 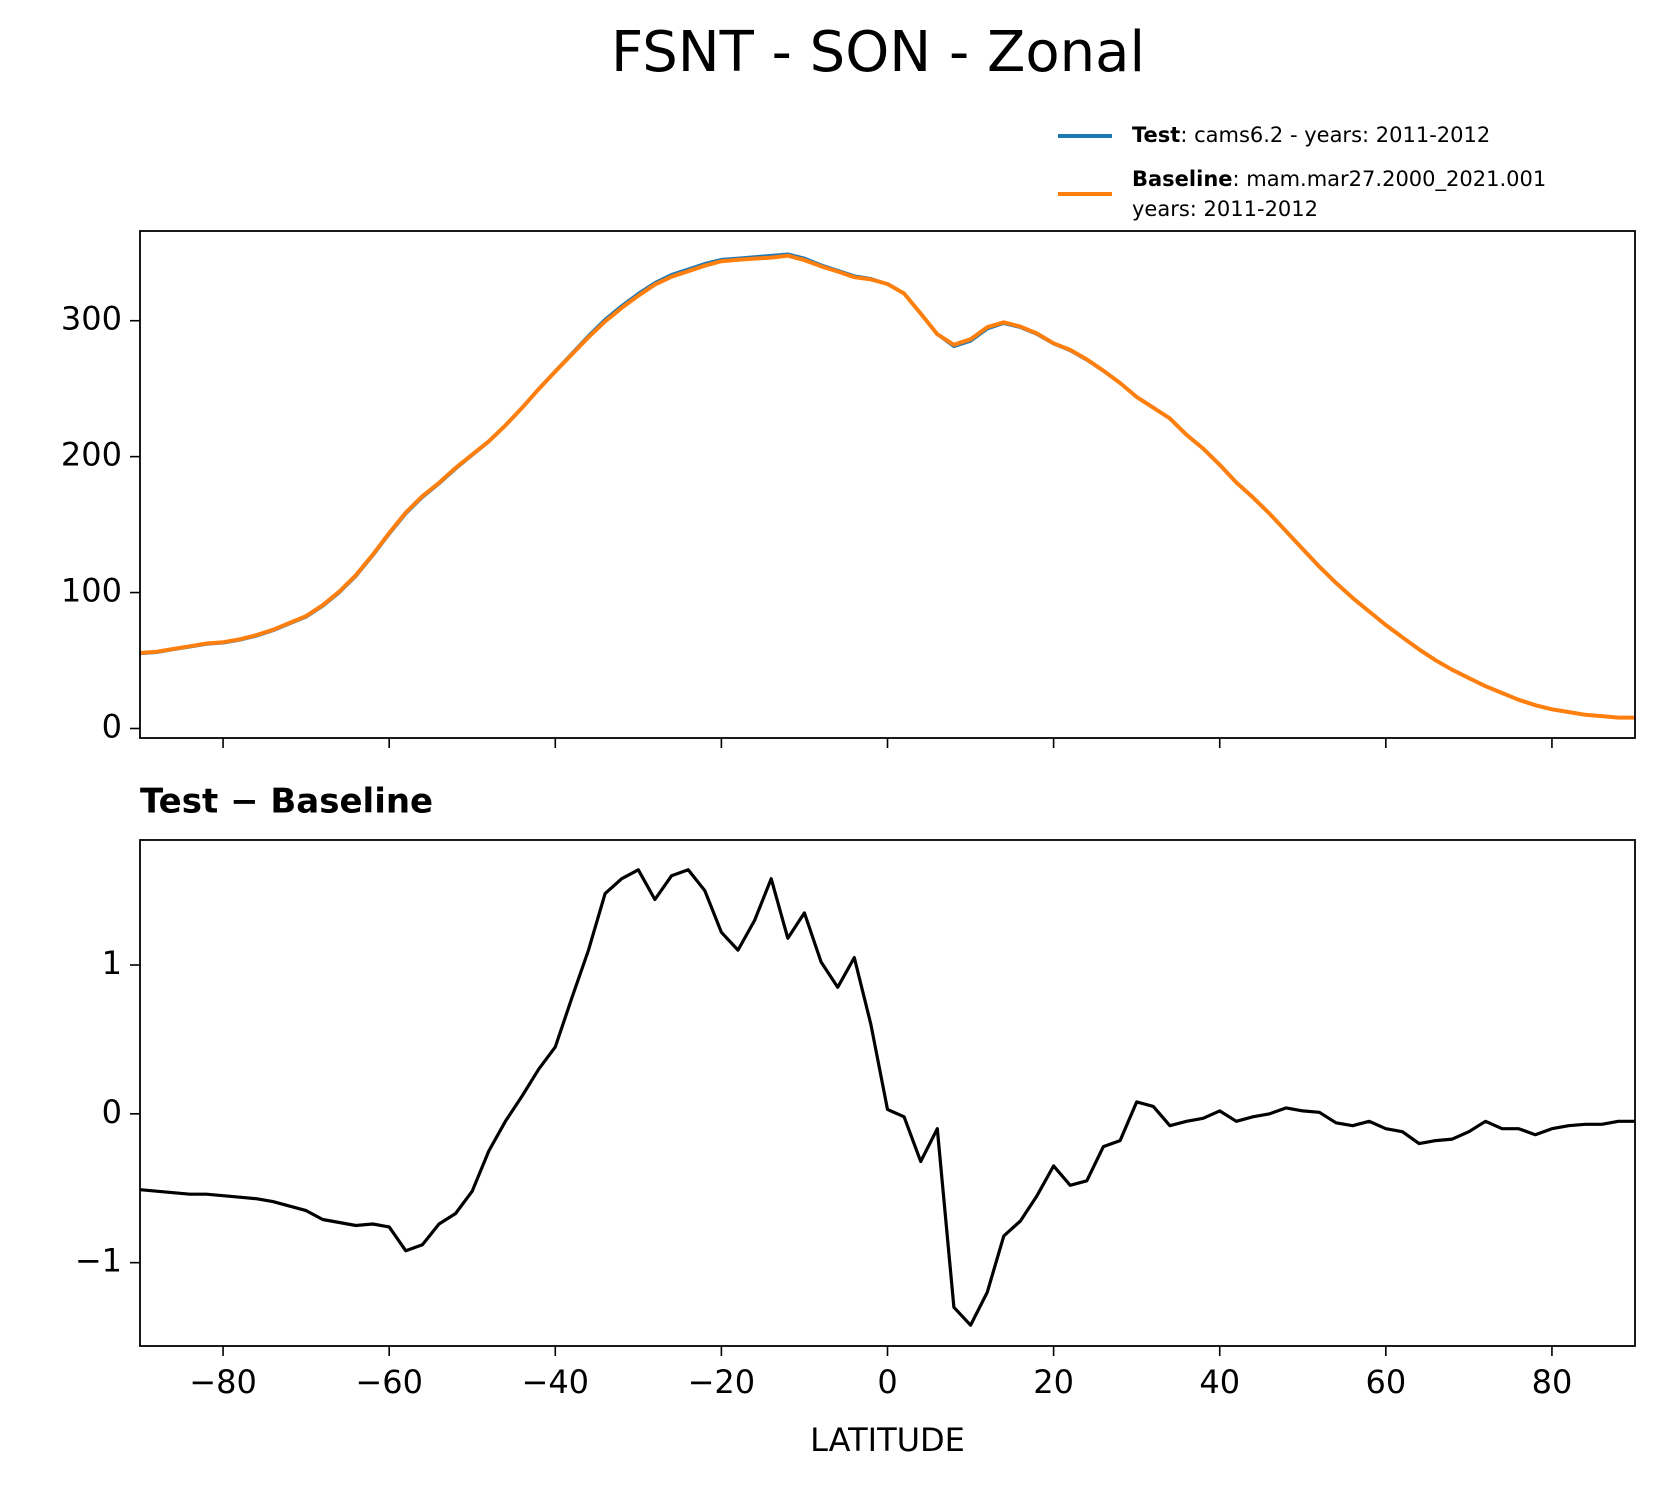 I want to click on figure-title: FSNT - SON - Zonal, so click(x=878, y=52).